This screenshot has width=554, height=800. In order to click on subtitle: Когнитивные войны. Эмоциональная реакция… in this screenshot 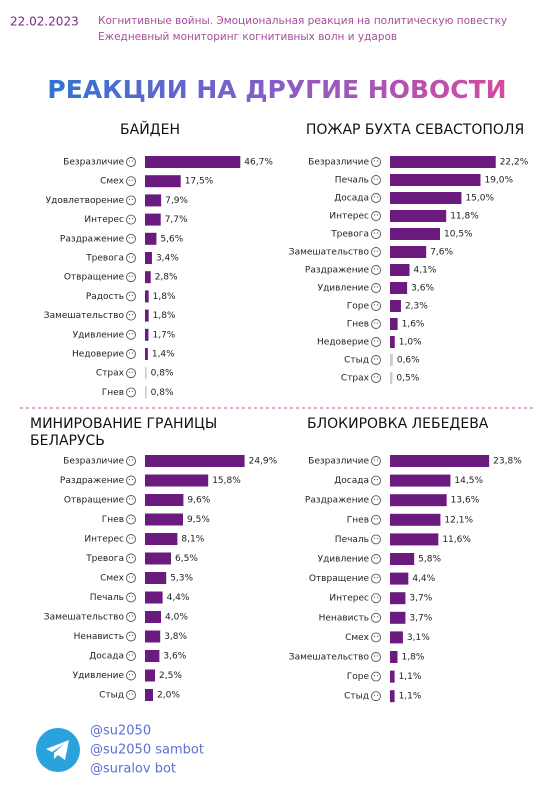, I will do `click(302, 21)`.